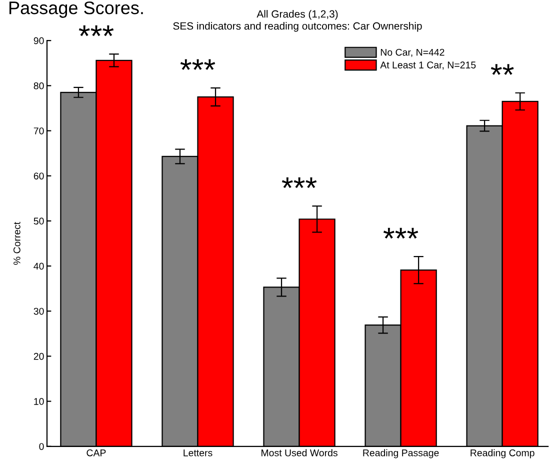  Describe the element at coordinates (39, 130) in the screenshot. I see `y-tick-label: 70` at that location.